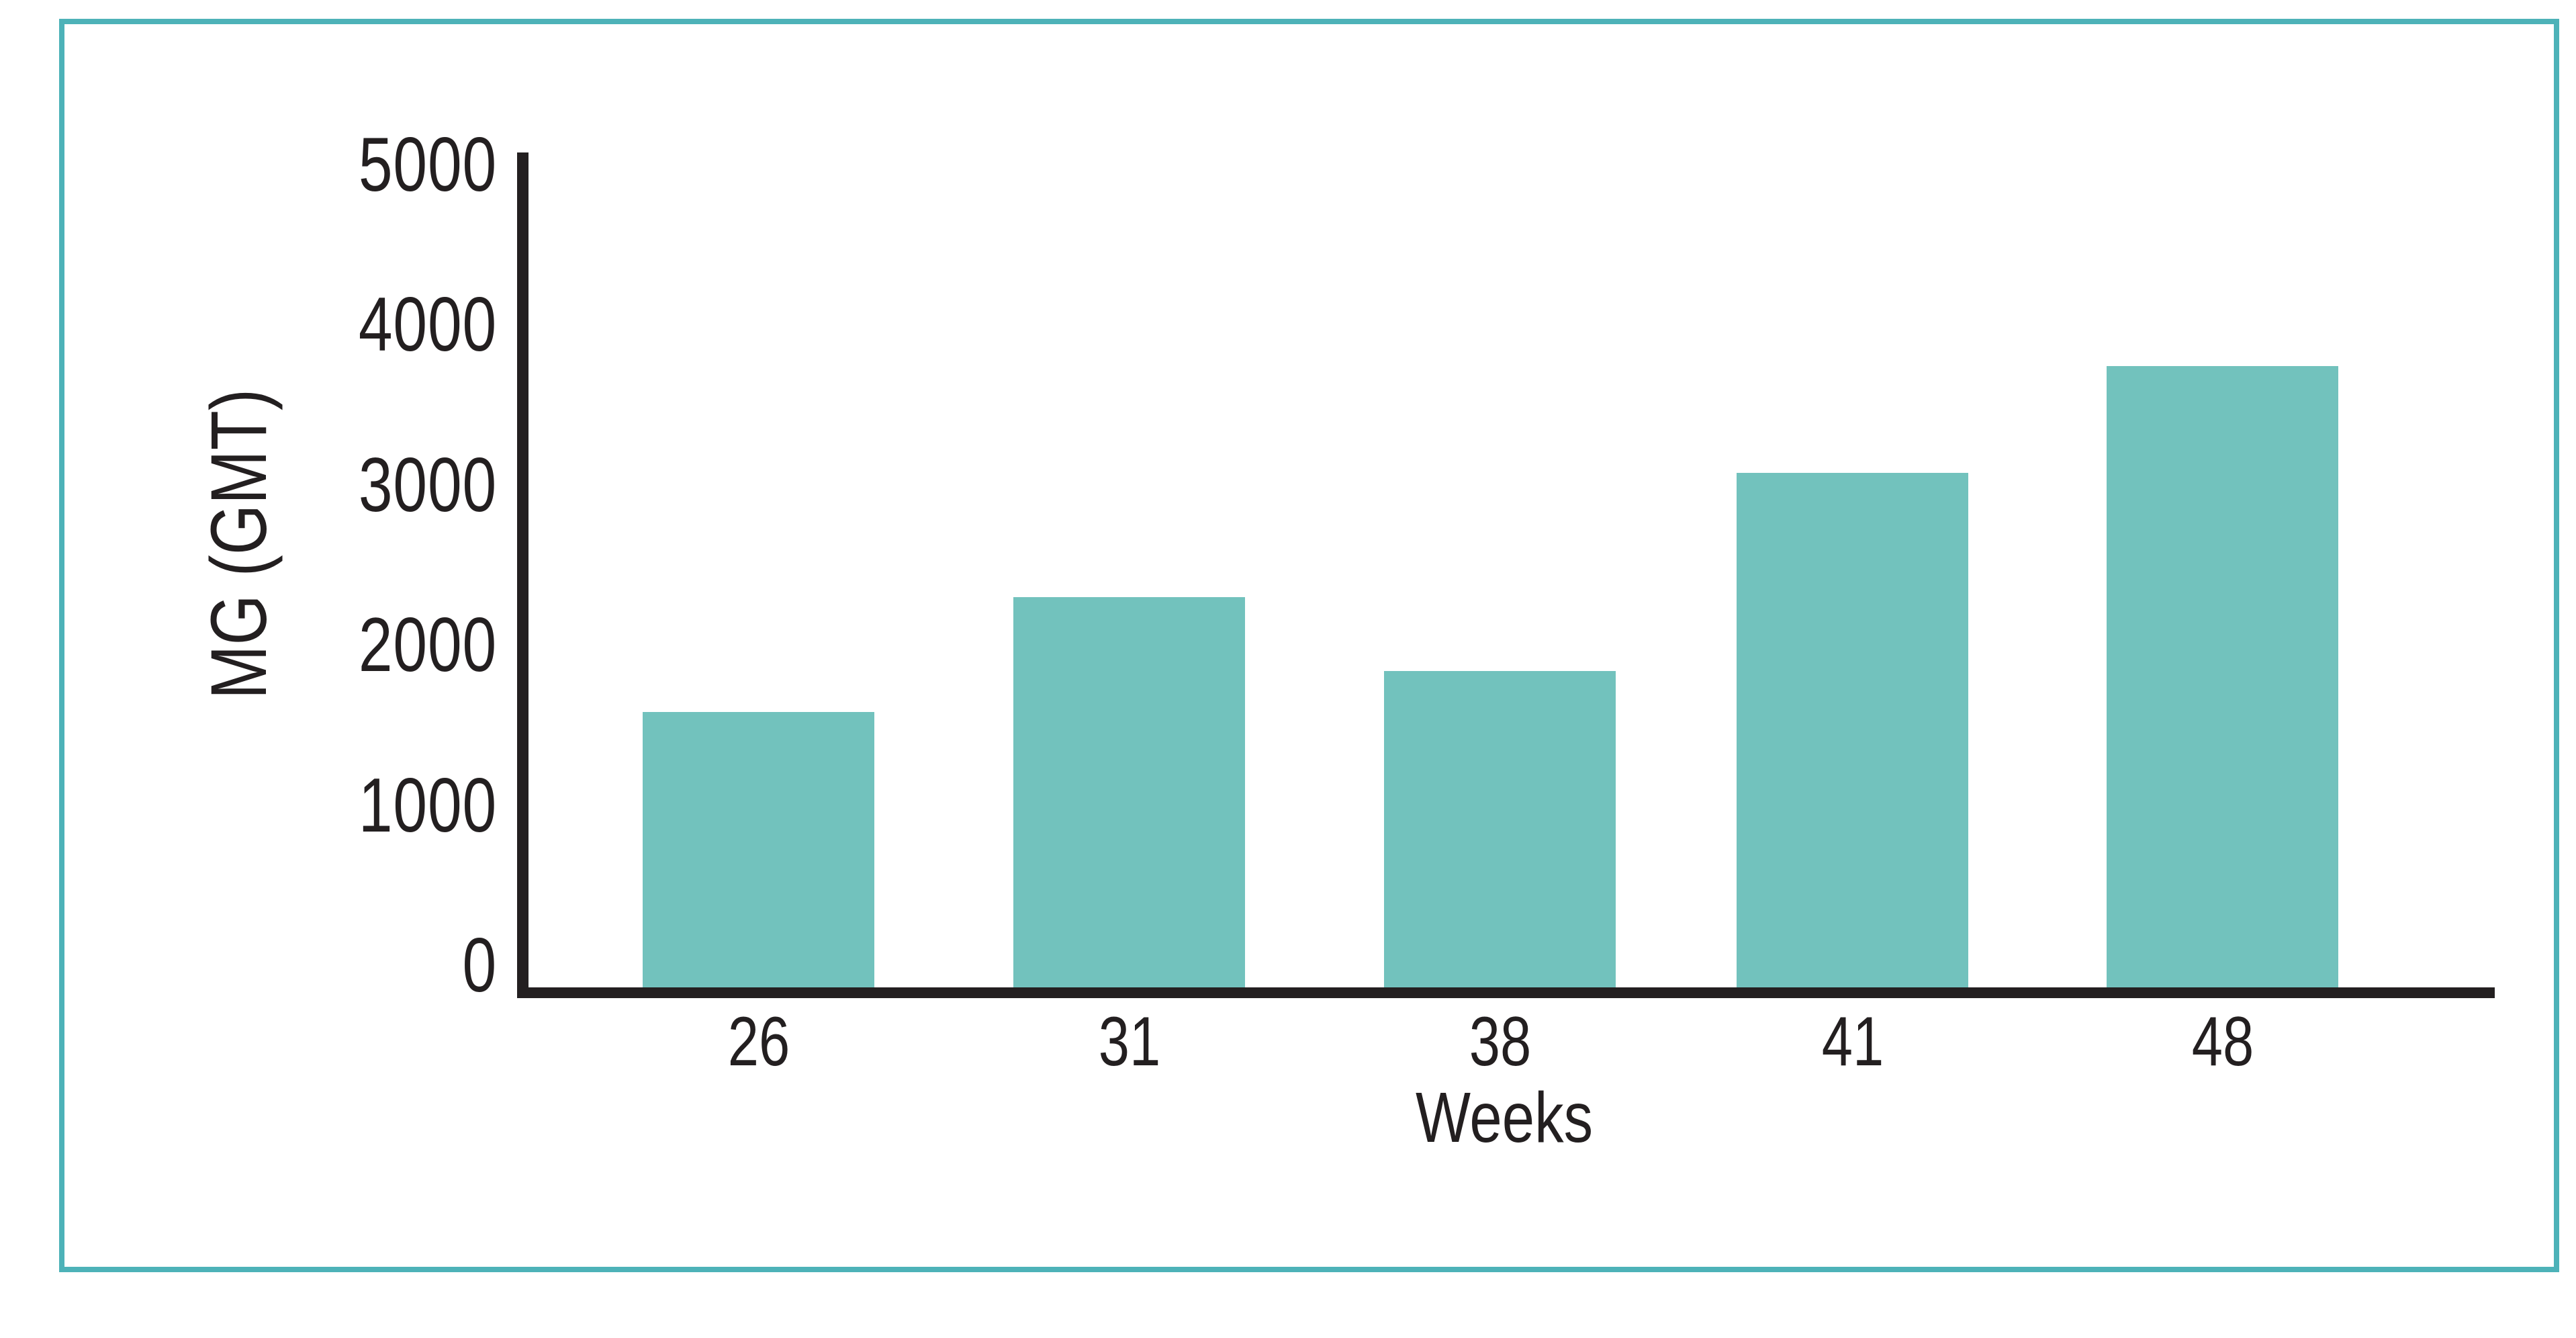  Describe the element at coordinates (427, 486) in the screenshot. I see `y-tick-label-3000: 3000` at that location.